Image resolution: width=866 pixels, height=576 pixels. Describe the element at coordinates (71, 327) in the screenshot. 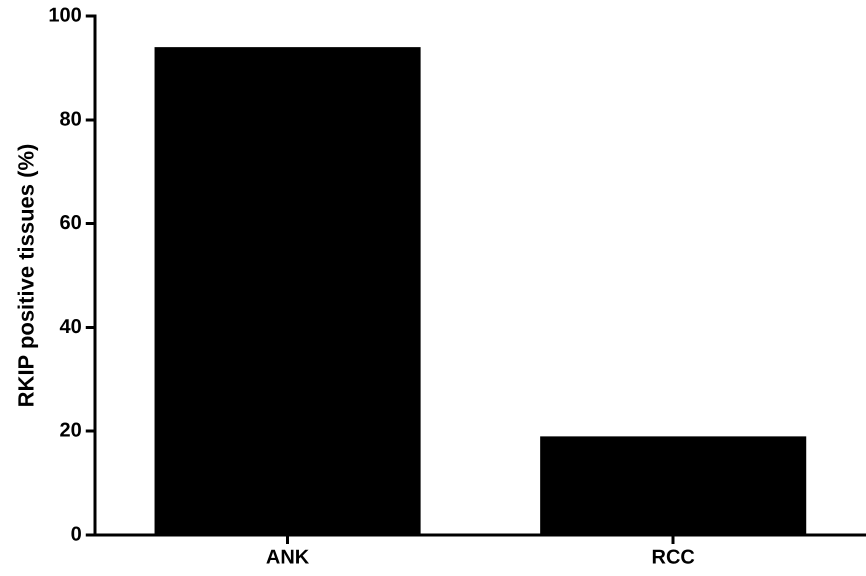

I see `y-tick-label: 40` at that location.